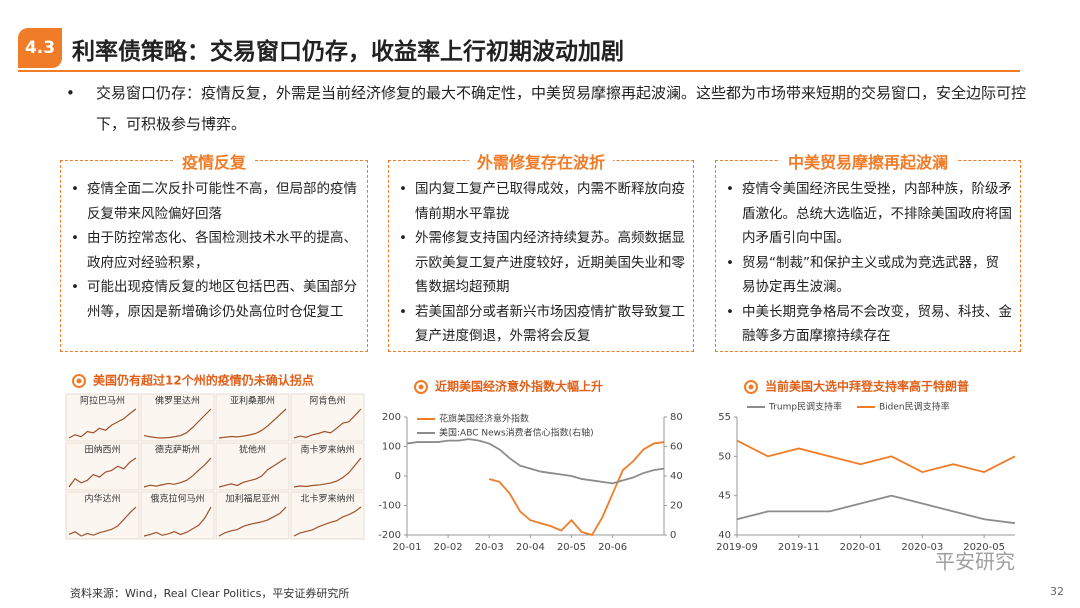 This screenshot has height=608, width=1080. What do you see at coordinates (389, 535) in the screenshot?
I see `y-tick-label: -200` at bounding box center [389, 535].